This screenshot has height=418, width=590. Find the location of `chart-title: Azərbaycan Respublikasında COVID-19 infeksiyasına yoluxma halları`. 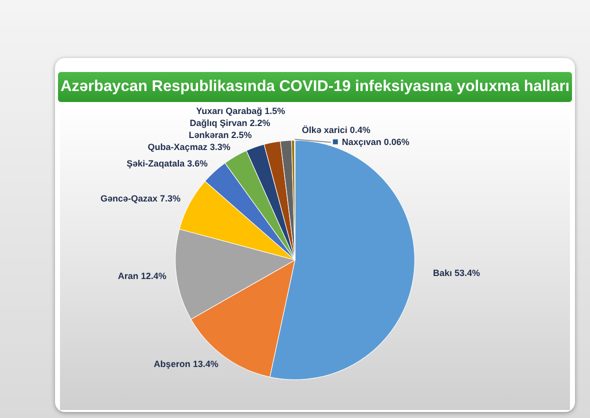

chart-title: Azərbaycan Respublikasında COVID-19 infeksiyasına yoluxma halları is located at coordinates (315, 87).